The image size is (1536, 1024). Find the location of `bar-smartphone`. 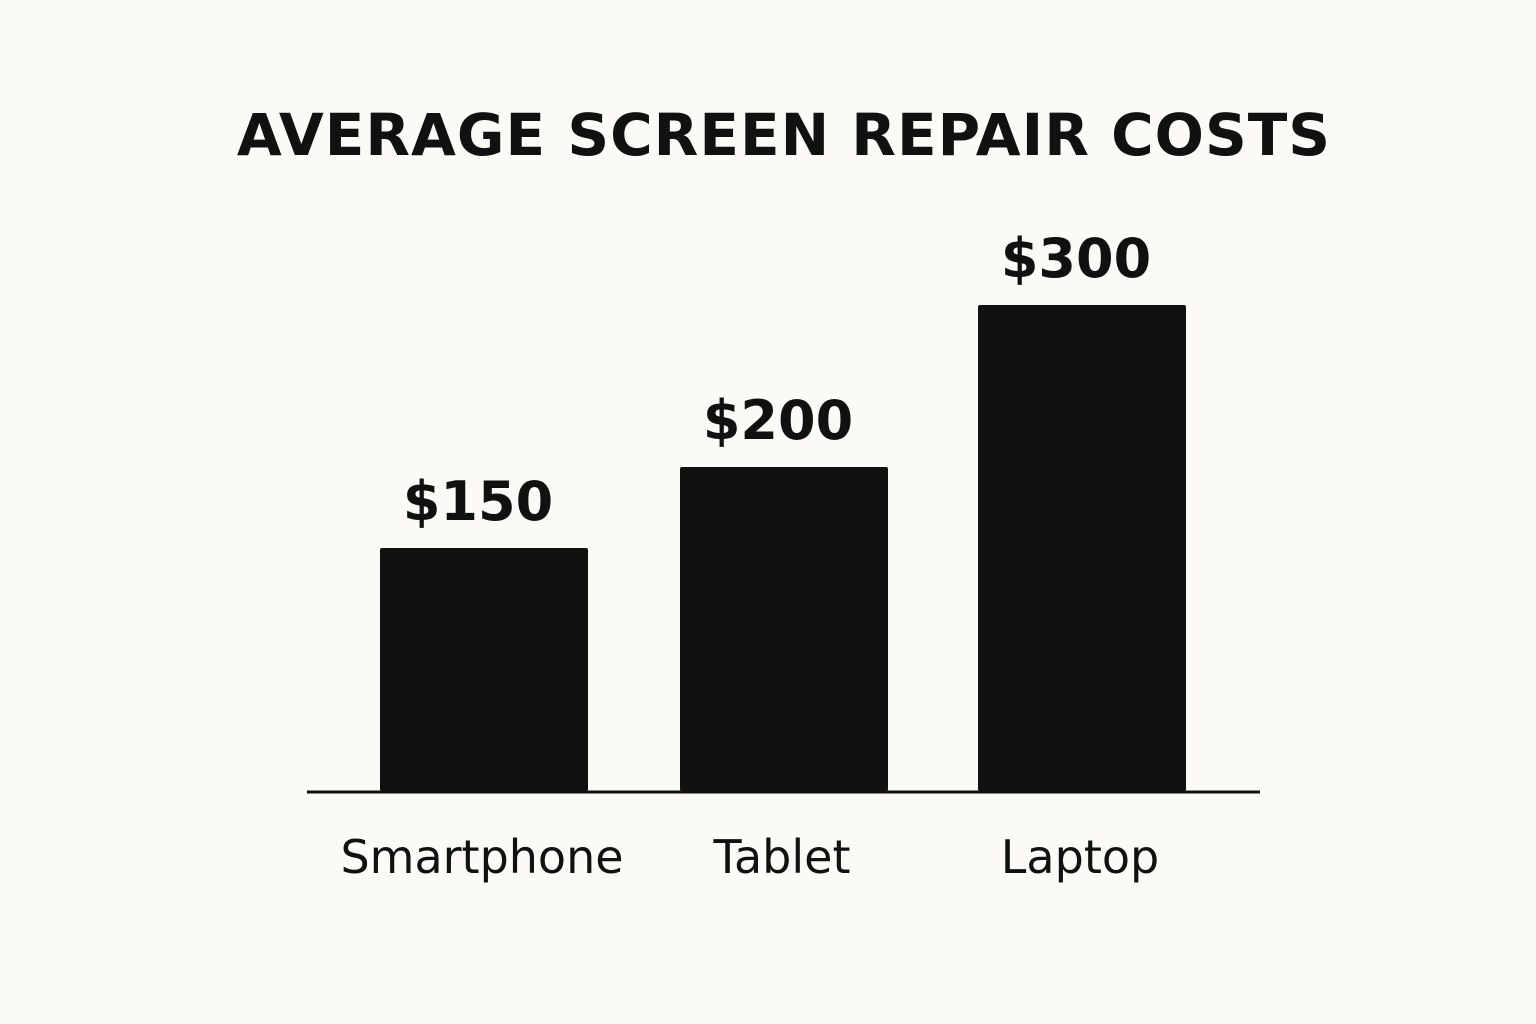

bar-smartphone is located at coordinates (484, 669).